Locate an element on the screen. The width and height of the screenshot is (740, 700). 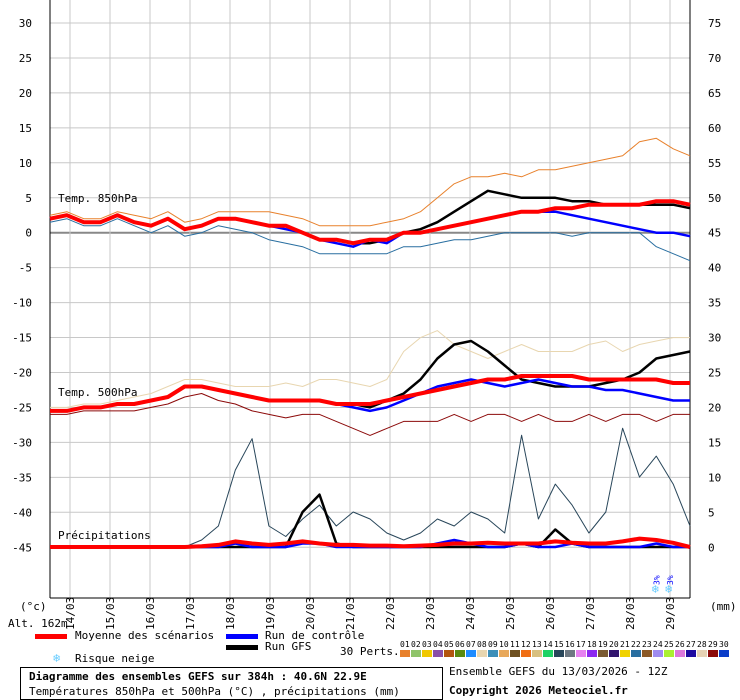
x-tick-label: 25/03 is located at coordinates (510, 613).